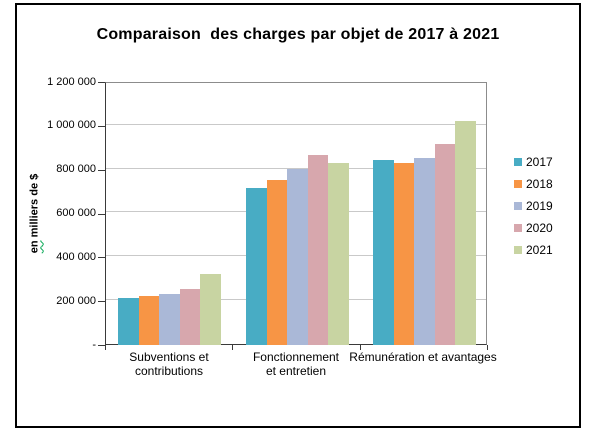  I want to click on legend-swatch-2017, so click(518, 162).